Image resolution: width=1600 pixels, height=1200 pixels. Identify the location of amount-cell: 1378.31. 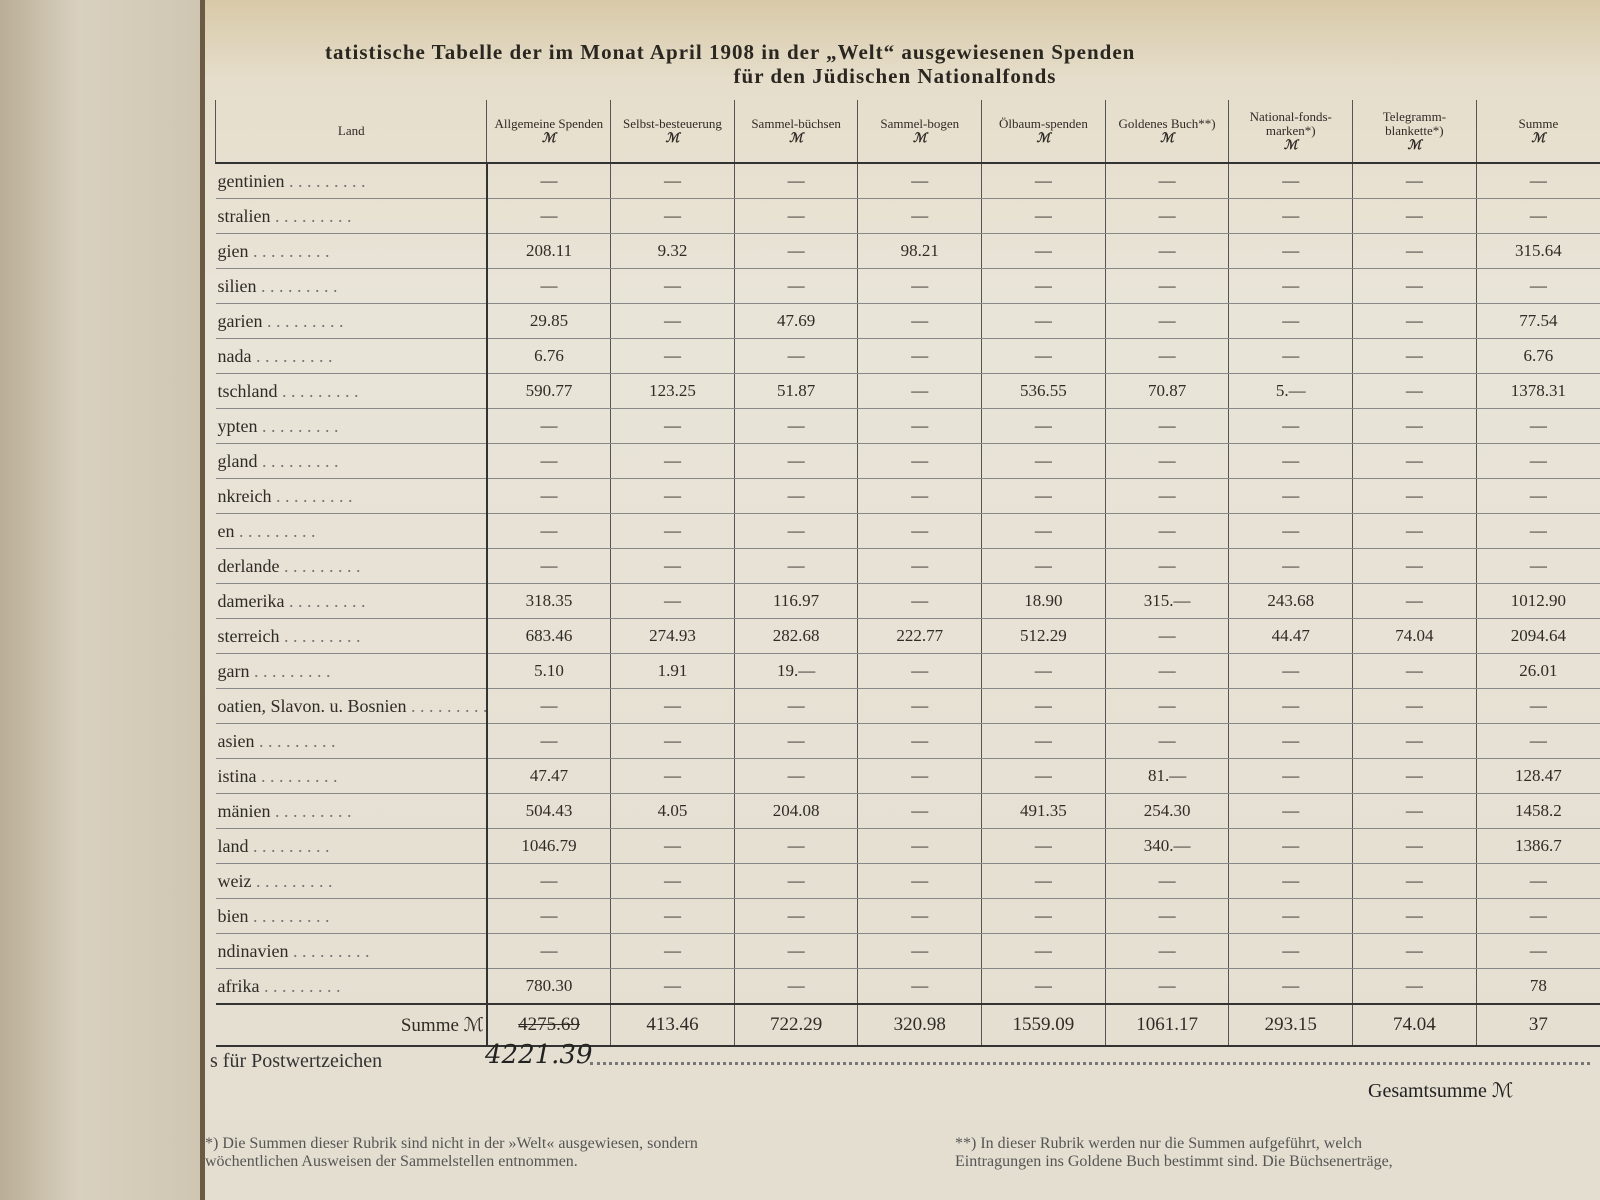
(1537, 391).